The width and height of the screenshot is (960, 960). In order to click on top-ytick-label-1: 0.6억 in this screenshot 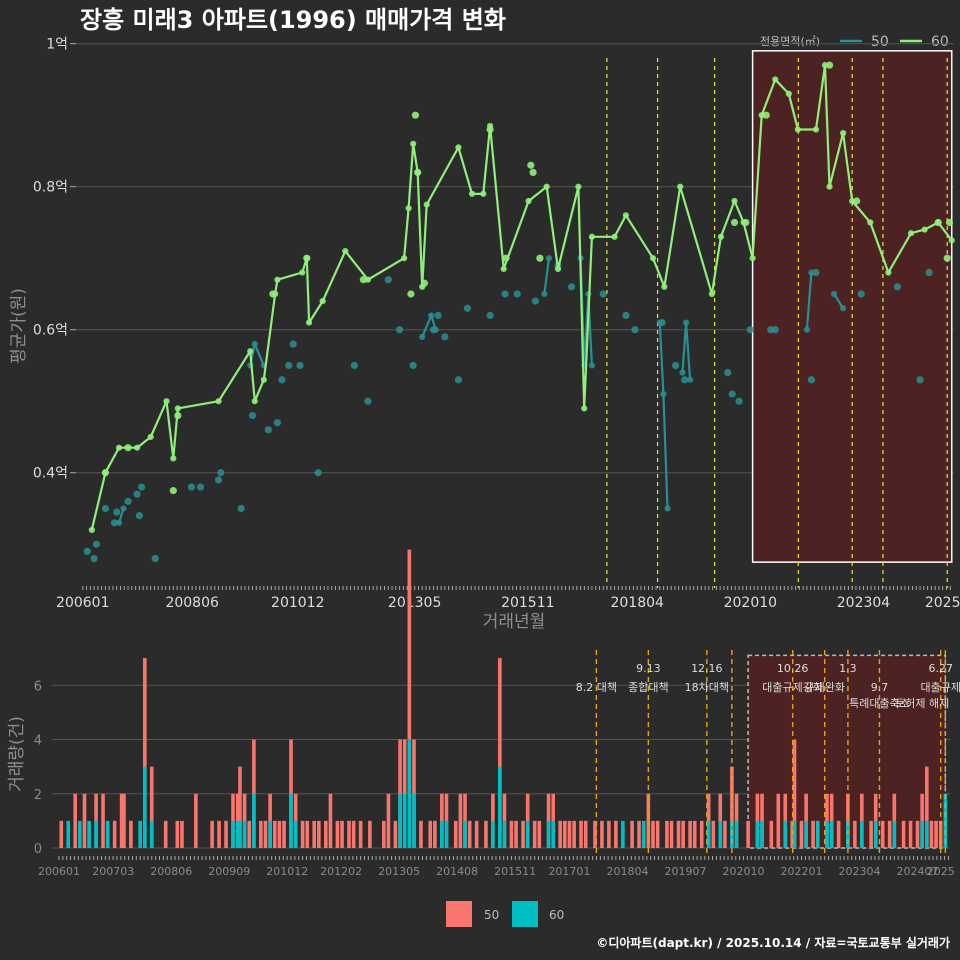, I will do `click(50, 331)`.